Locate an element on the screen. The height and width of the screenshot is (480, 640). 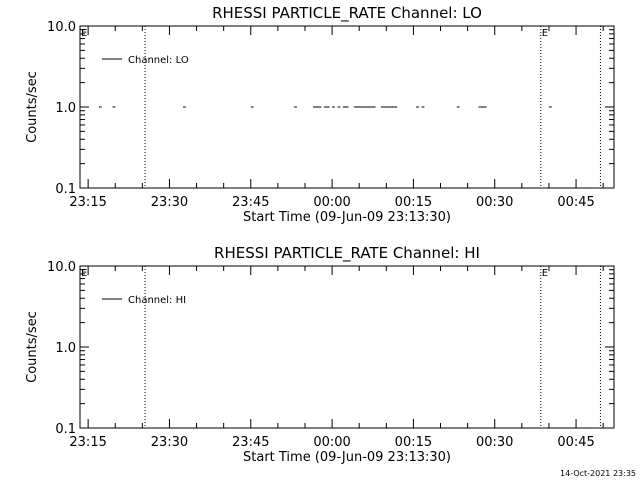
chart-title: RHESSI PARTICLE_RATE Channel: LO is located at coordinates (347, 13).